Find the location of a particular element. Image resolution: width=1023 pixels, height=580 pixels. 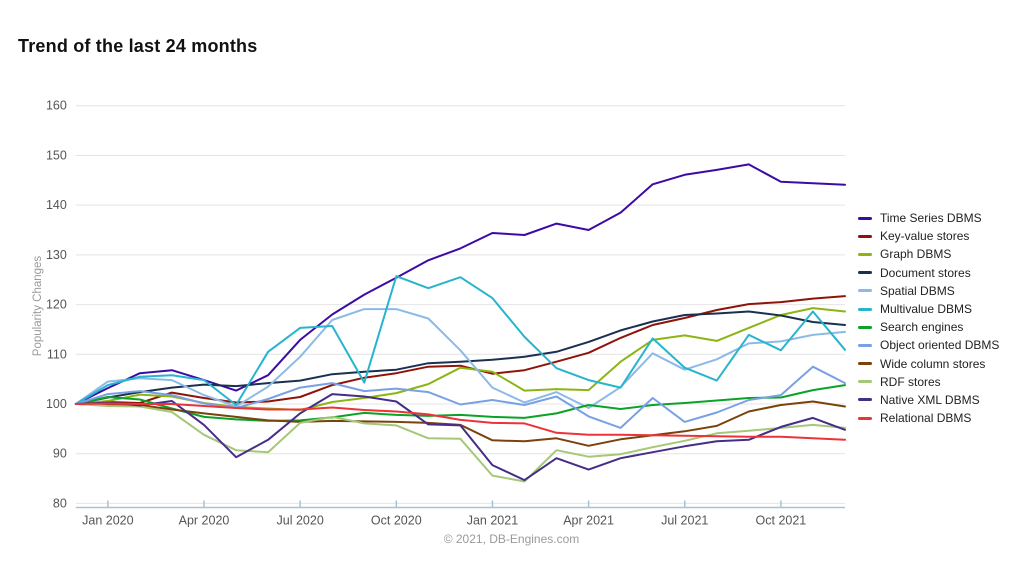

y-tick-label: 160 is located at coordinates (56, 106).